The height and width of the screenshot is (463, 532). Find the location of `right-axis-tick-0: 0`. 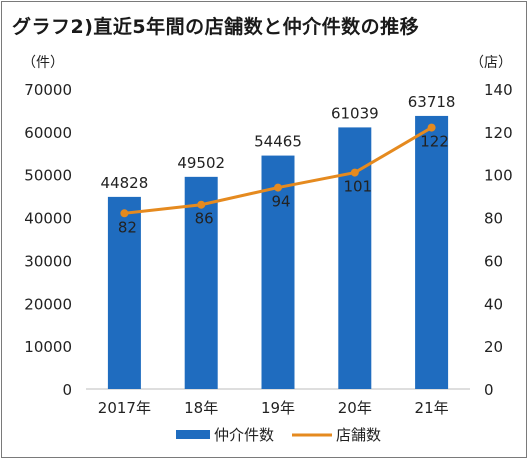

right-axis-tick-0: 0 is located at coordinates (489, 390).